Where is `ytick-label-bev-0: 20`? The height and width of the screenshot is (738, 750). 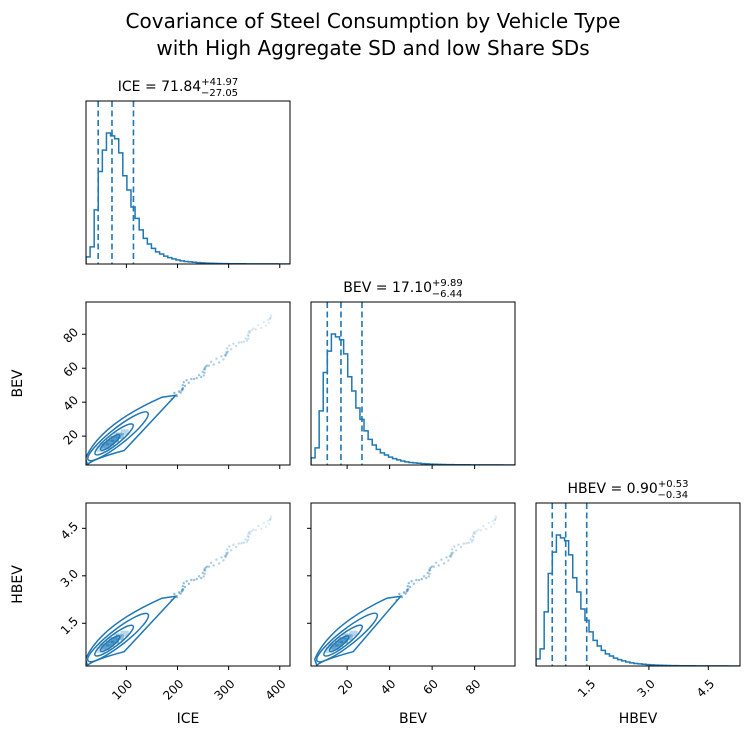
ytick-label-bev-0: 20 is located at coordinates (70, 437).